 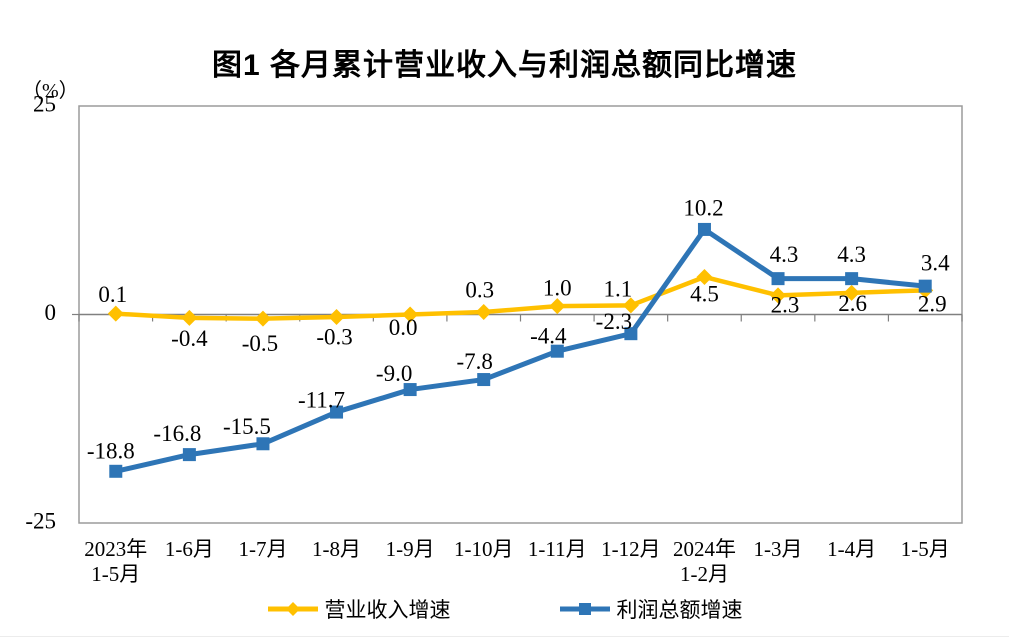 I want to click on legend: 营业收入增速 利润总额增速, so click(x=504, y=609).